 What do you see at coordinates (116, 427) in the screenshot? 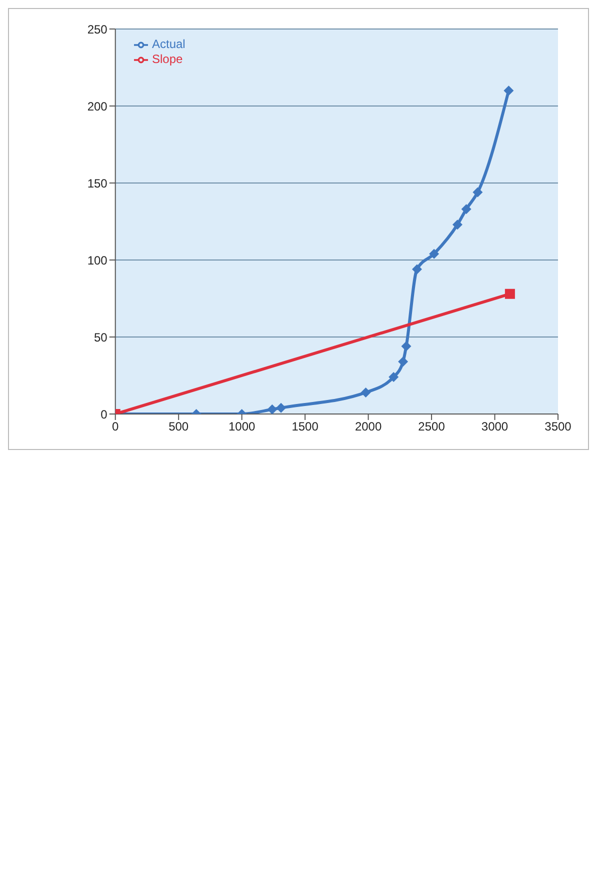
I see `x-tick-label: 0` at bounding box center [116, 427].